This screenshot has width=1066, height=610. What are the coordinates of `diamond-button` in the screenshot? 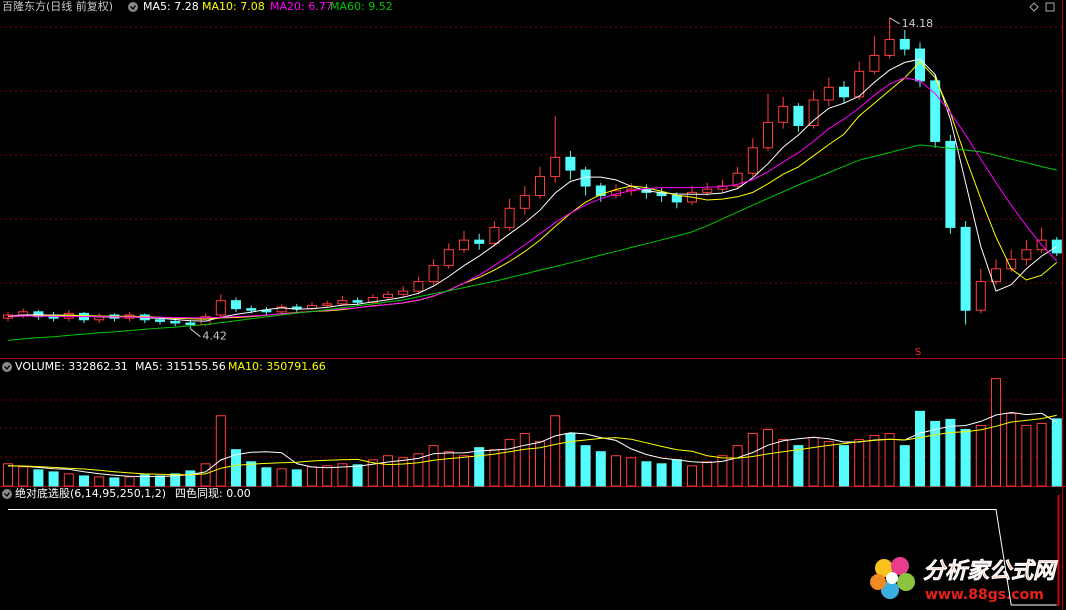 It's located at (1034, 7).